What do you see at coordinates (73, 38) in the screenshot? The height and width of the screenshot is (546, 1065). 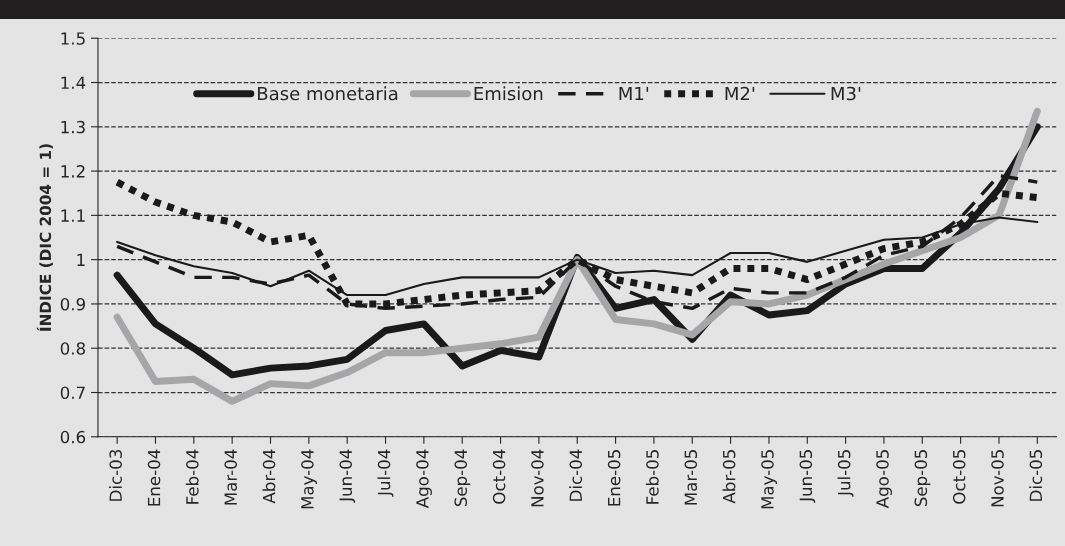 I see `y-tick-label: 1.5` at bounding box center [73, 38].